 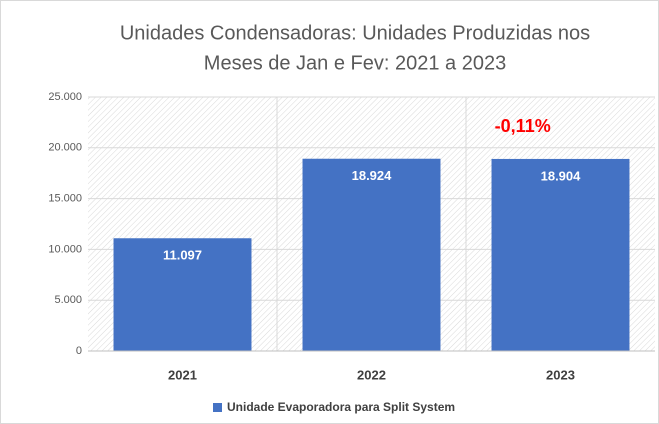 What do you see at coordinates (355, 63) in the screenshot?
I see `chart-title: Meses de Jan e Fev: 2021 a 2023` at bounding box center [355, 63].